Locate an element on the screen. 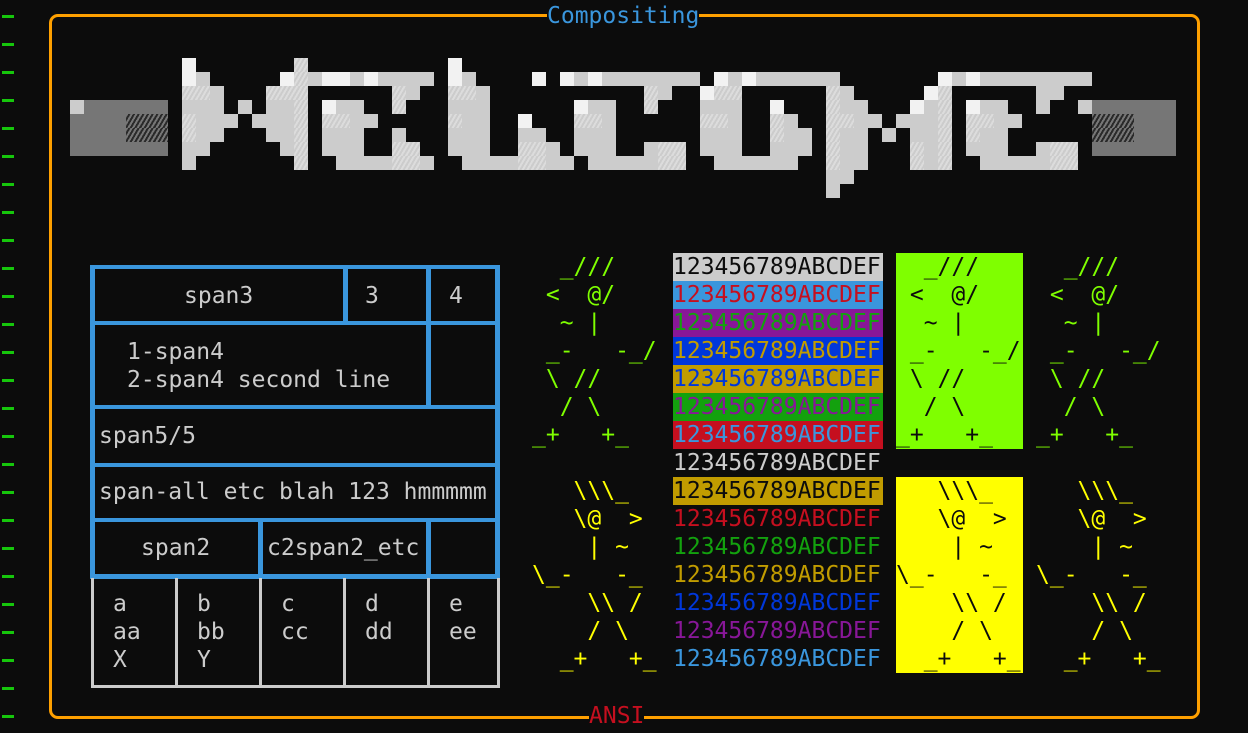 Image resolution: width=1248 pixels, height=733 pixels. green-figure-line: _- -_/ is located at coordinates (594, 351).